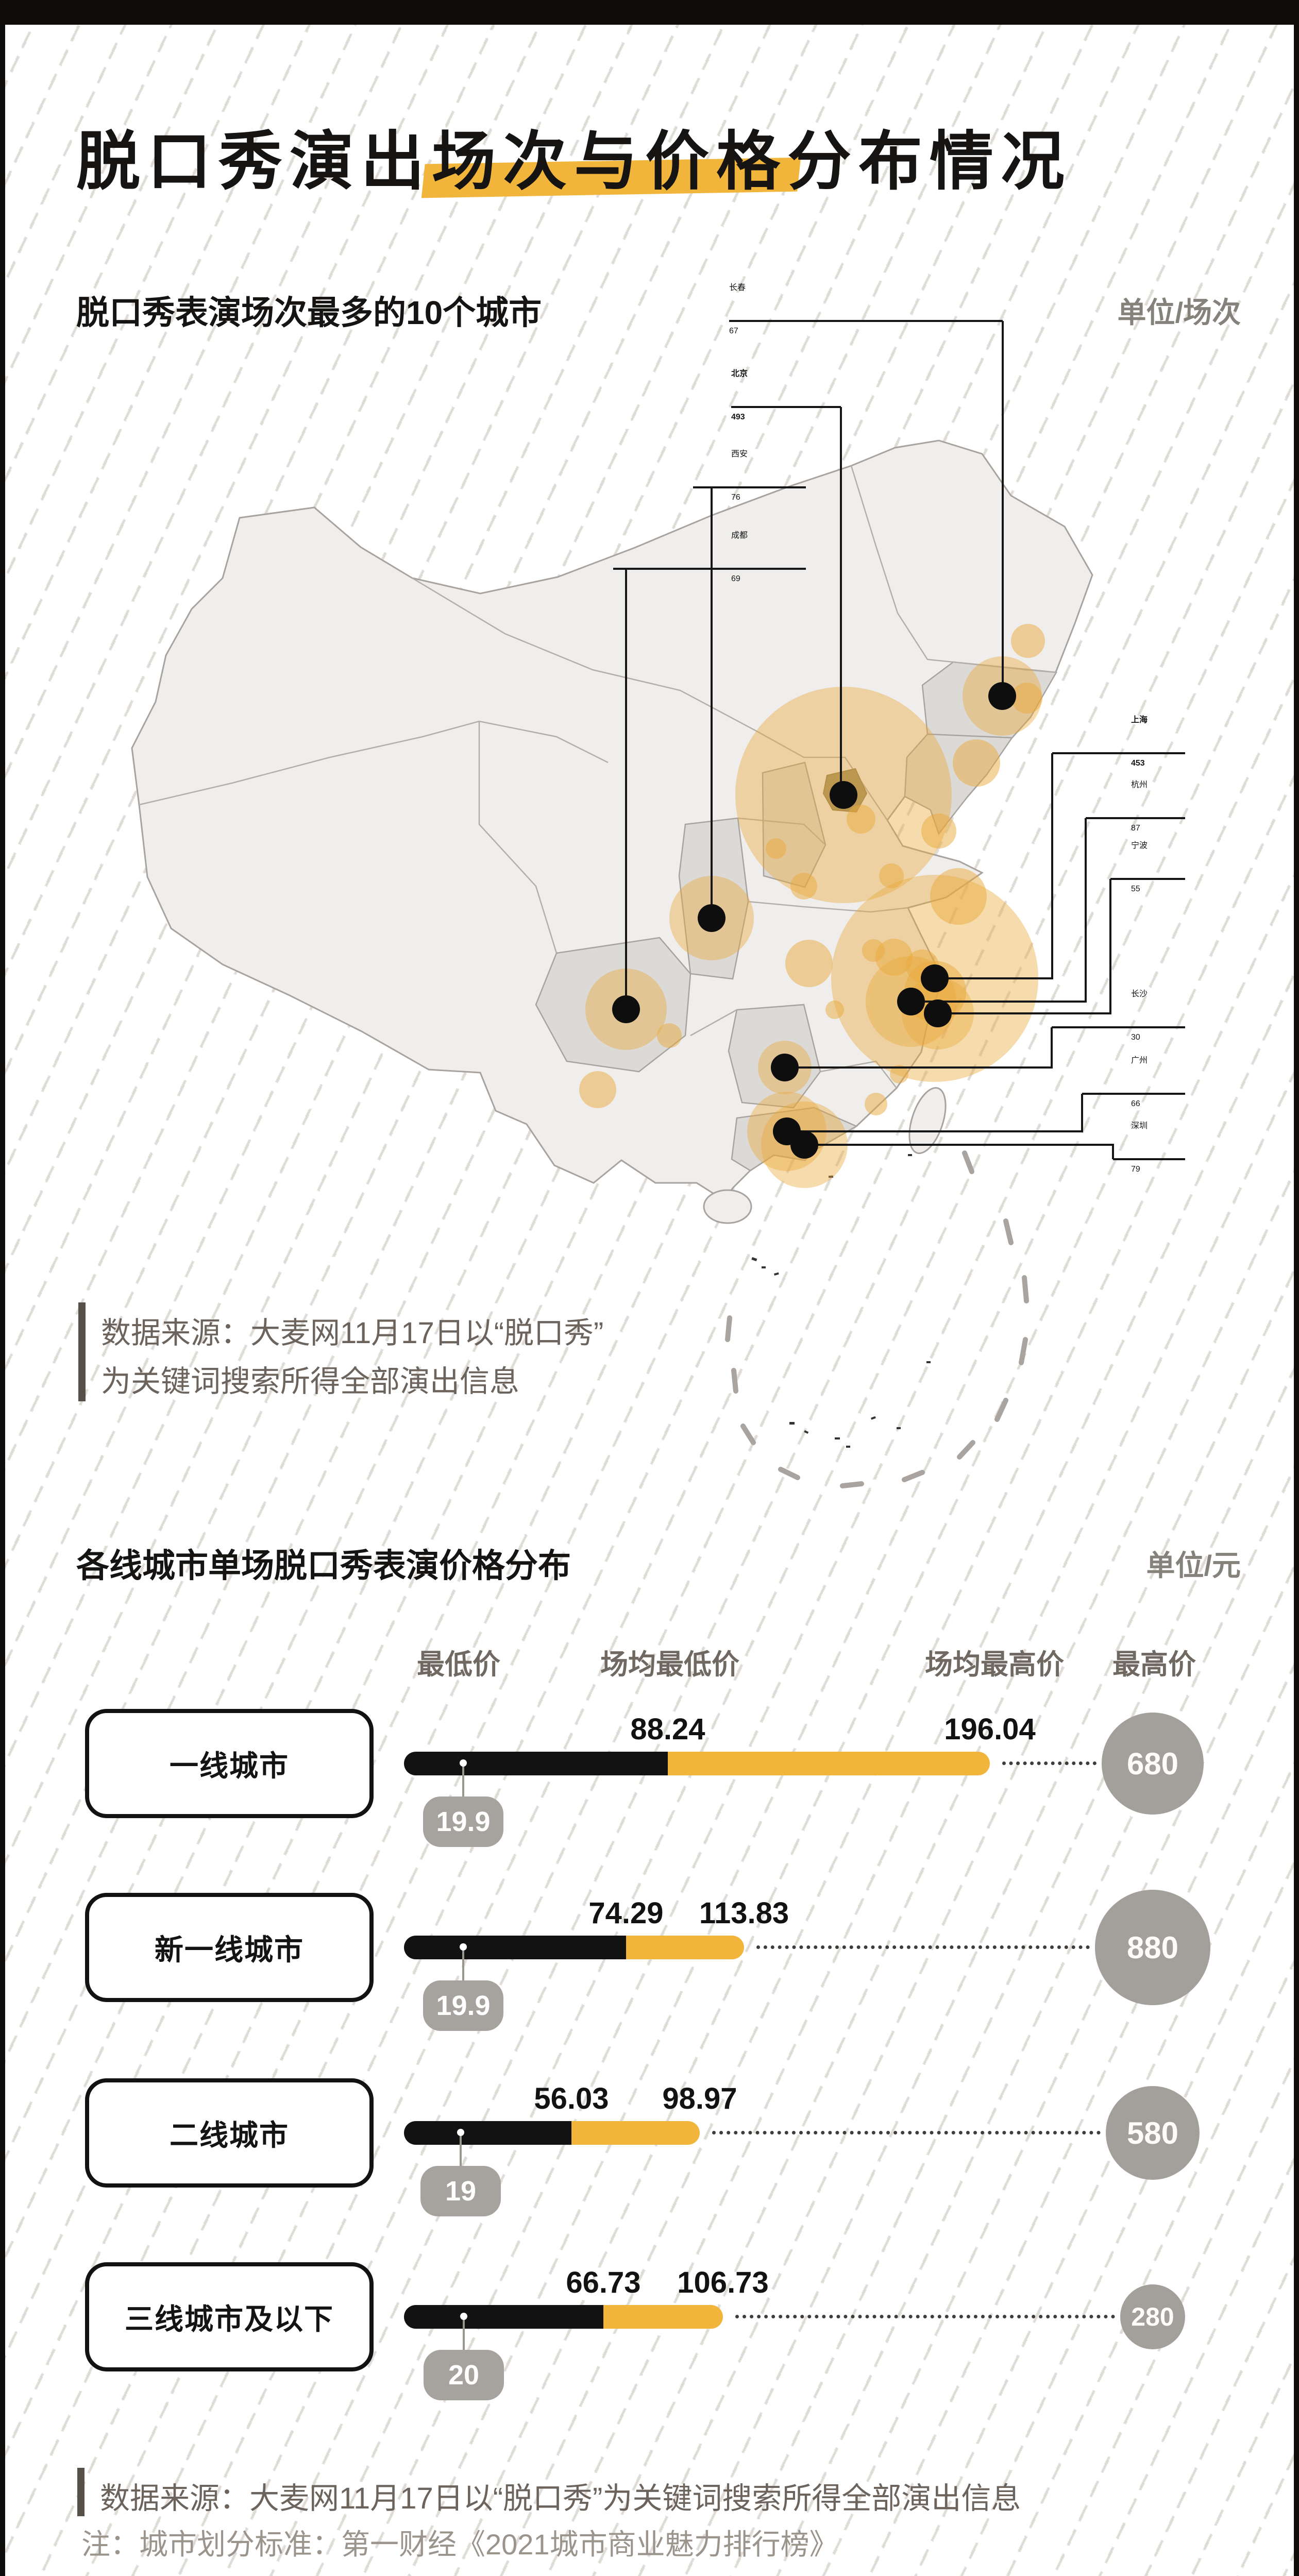 This screenshot has height=2576, width=1299. Describe the element at coordinates (1002, 696) in the screenshot. I see `dot-长春` at that location.